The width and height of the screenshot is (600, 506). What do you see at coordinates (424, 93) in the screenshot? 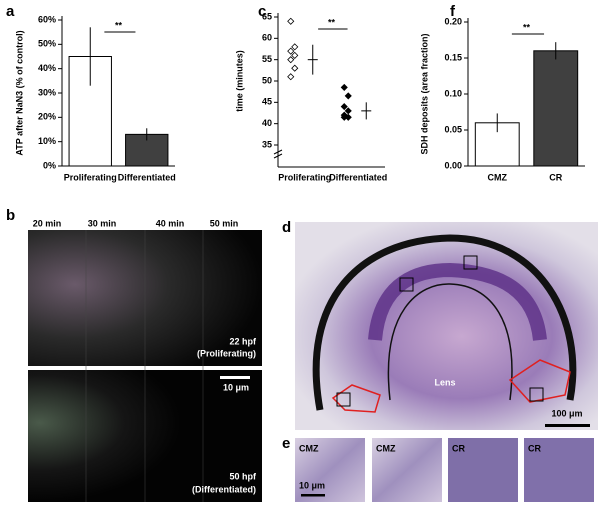
I see `y-axis-label: SDH deposits (area fraction)` at bounding box center [424, 93].